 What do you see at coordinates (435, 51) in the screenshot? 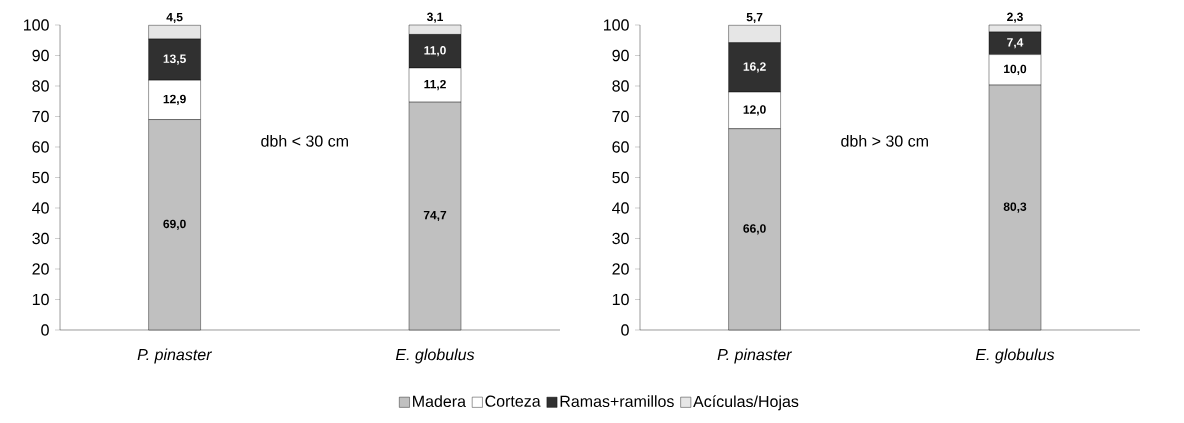
I see `data-label: 11,0` at bounding box center [435, 51].